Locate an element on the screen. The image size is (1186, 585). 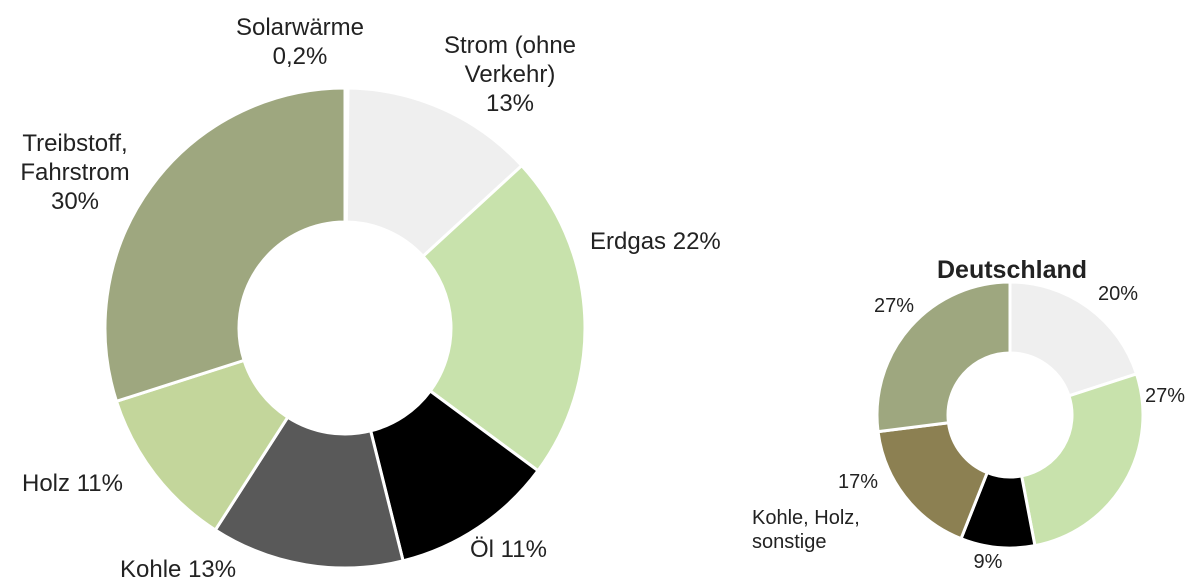
value-label: 0,2% is located at coordinates (300, 56).